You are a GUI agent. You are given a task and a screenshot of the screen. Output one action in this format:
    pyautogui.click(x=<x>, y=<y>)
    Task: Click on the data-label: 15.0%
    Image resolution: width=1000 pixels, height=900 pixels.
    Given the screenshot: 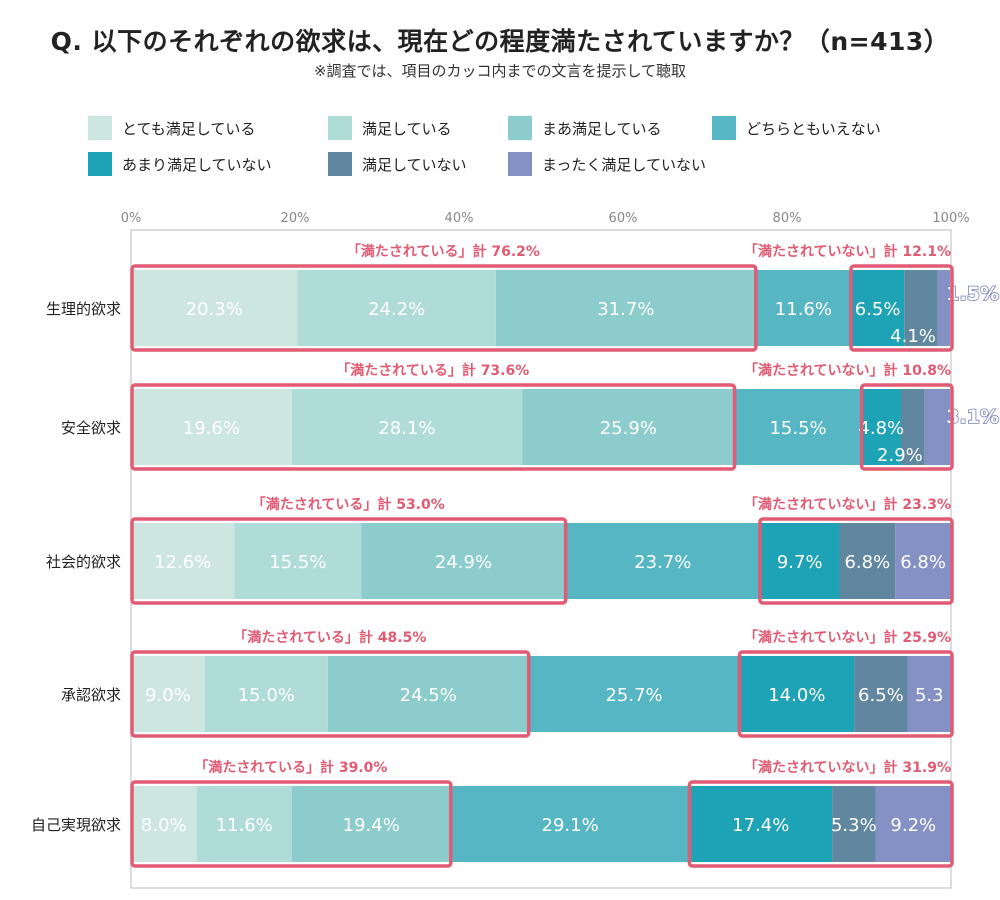 What is the action you would take?
    pyautogui.click(x=266, y=695)
    